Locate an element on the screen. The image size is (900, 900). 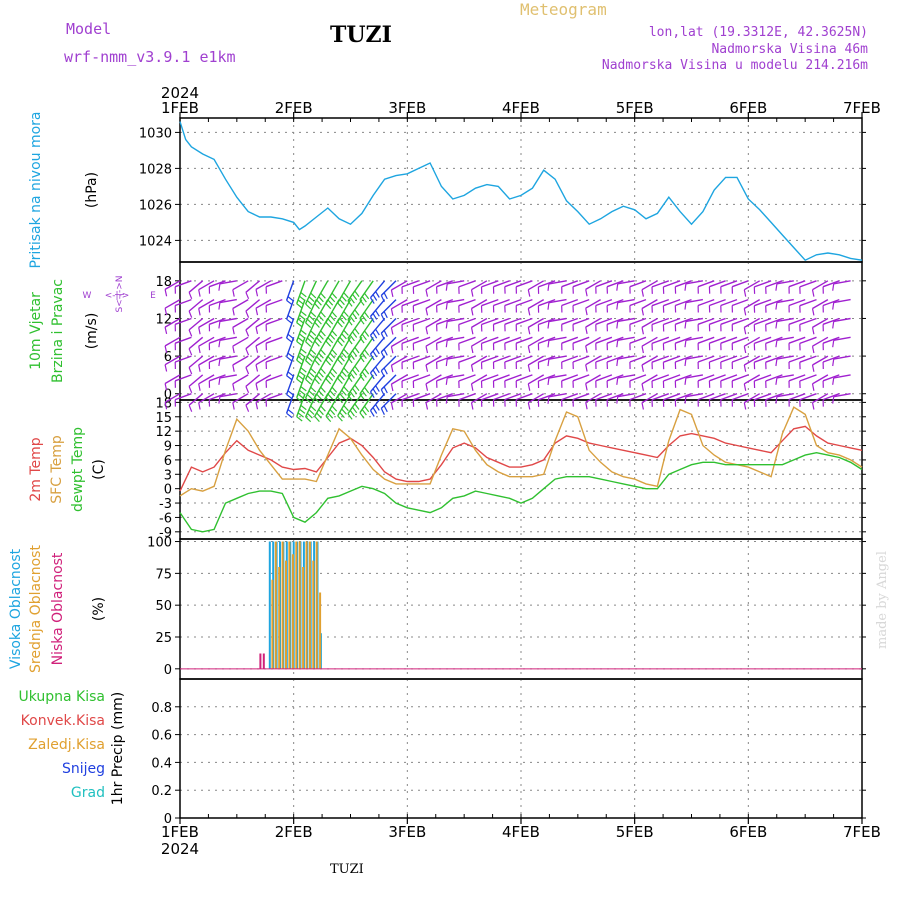
y-tick-label: 1030 is located at coordinates (155, 133).